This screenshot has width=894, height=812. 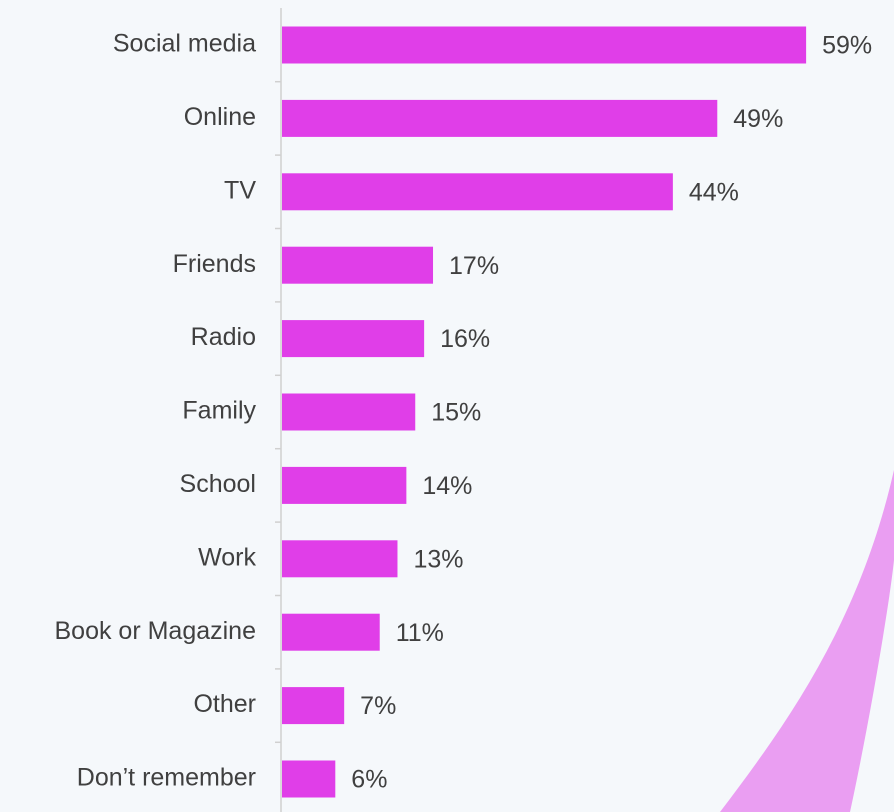 What do you see at coordinates (474, 266) in the screenshot?
I see `value-label: 17%` at bounding box center [474, 266].